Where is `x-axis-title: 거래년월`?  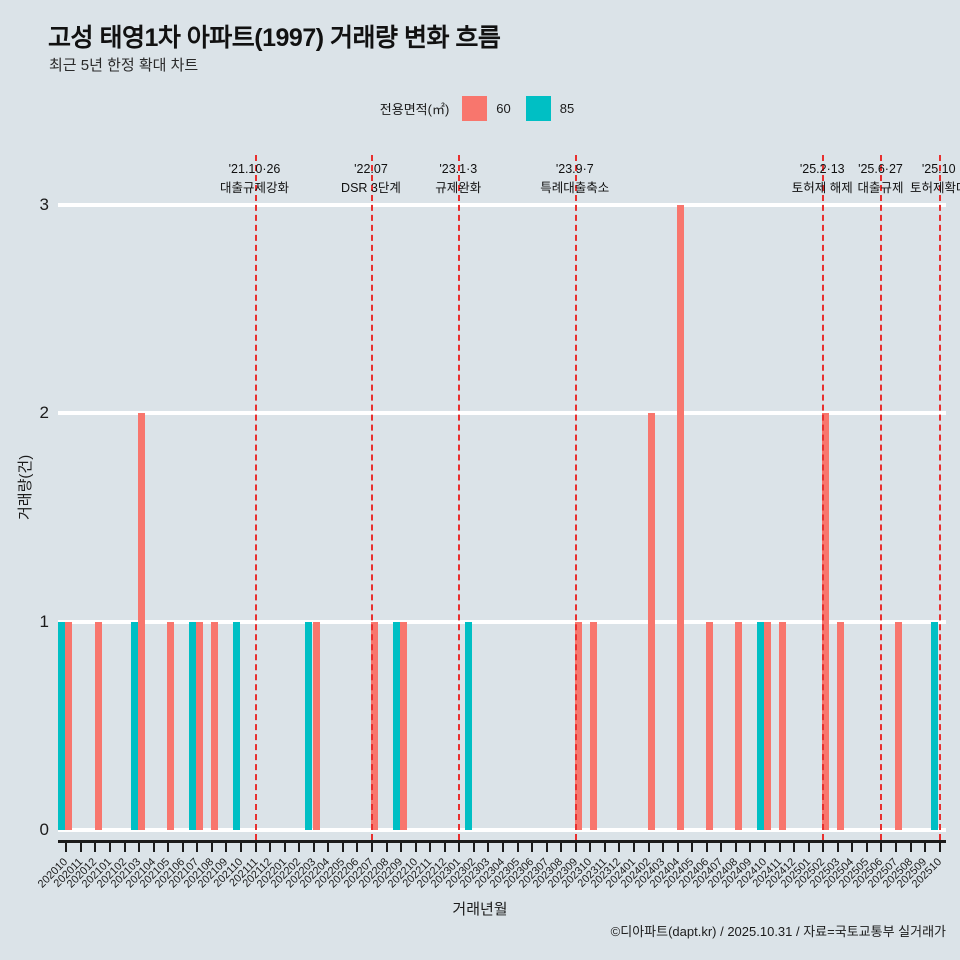 x-axis-title: 거래년월 is located at coordinates (480, 909).